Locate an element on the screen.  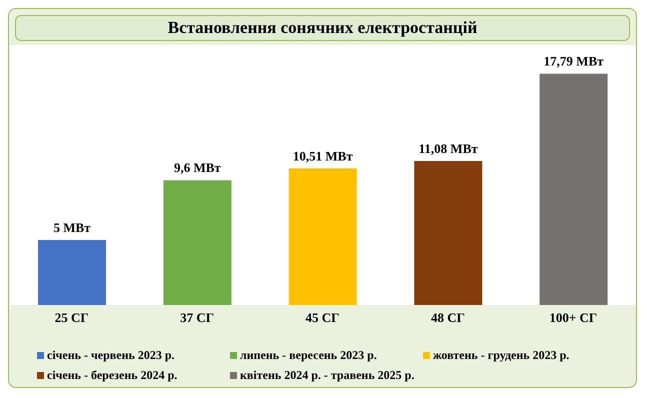
x-tick-label: 100+ СГ is located at coordinates (573, 318).